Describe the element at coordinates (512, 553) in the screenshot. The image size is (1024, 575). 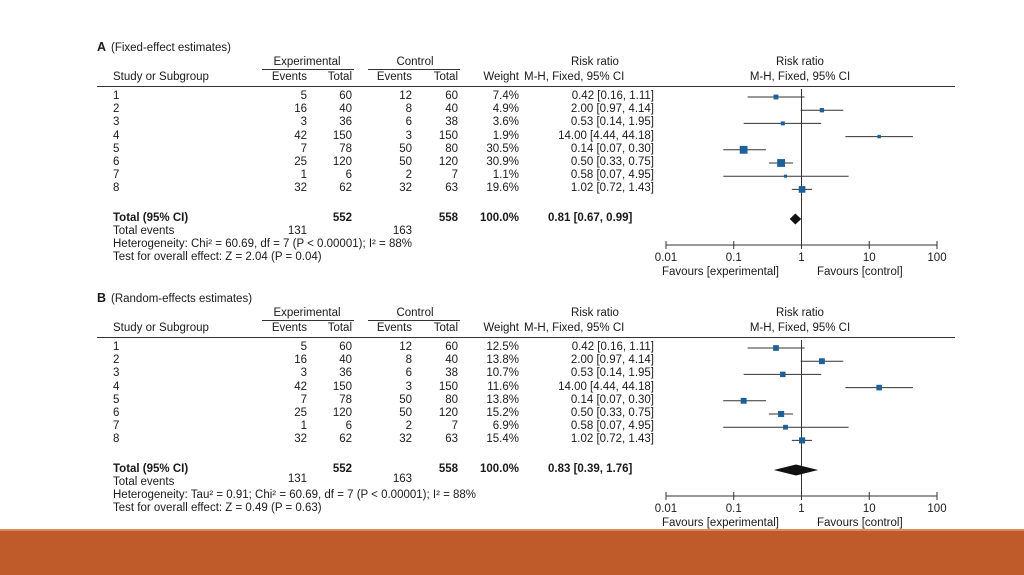
I see `footer-band` at that location.